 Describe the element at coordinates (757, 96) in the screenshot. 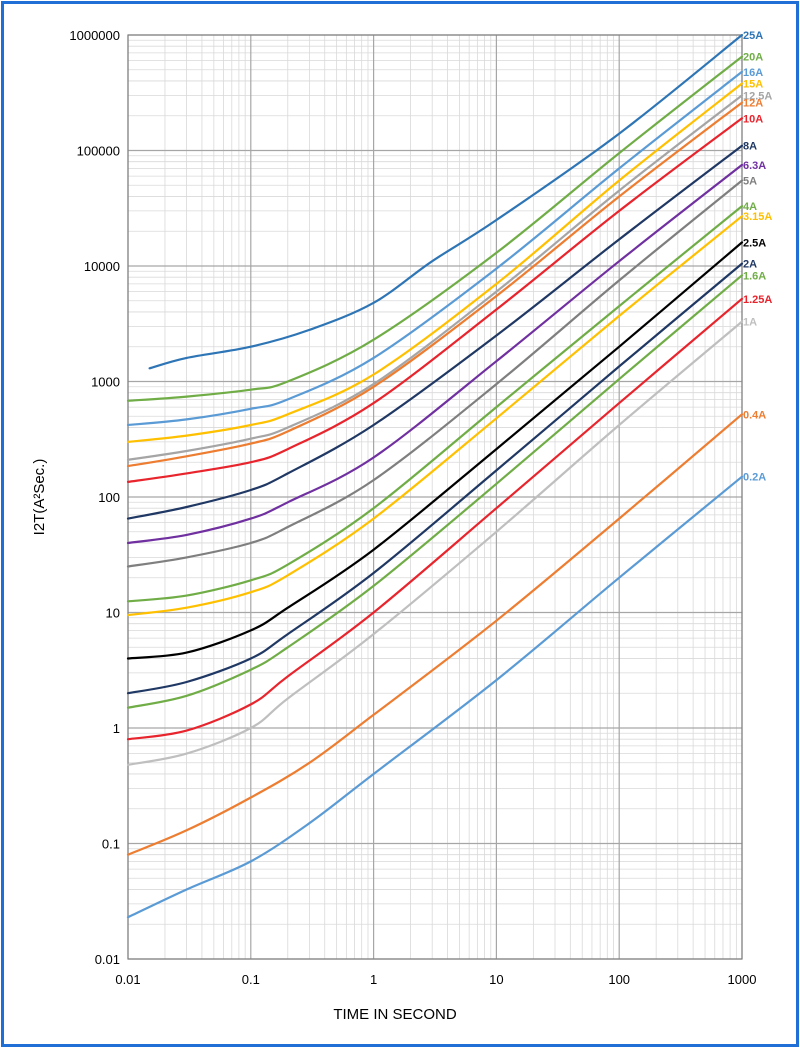

I see `series-label-12_5A: 12.5A` at that location.